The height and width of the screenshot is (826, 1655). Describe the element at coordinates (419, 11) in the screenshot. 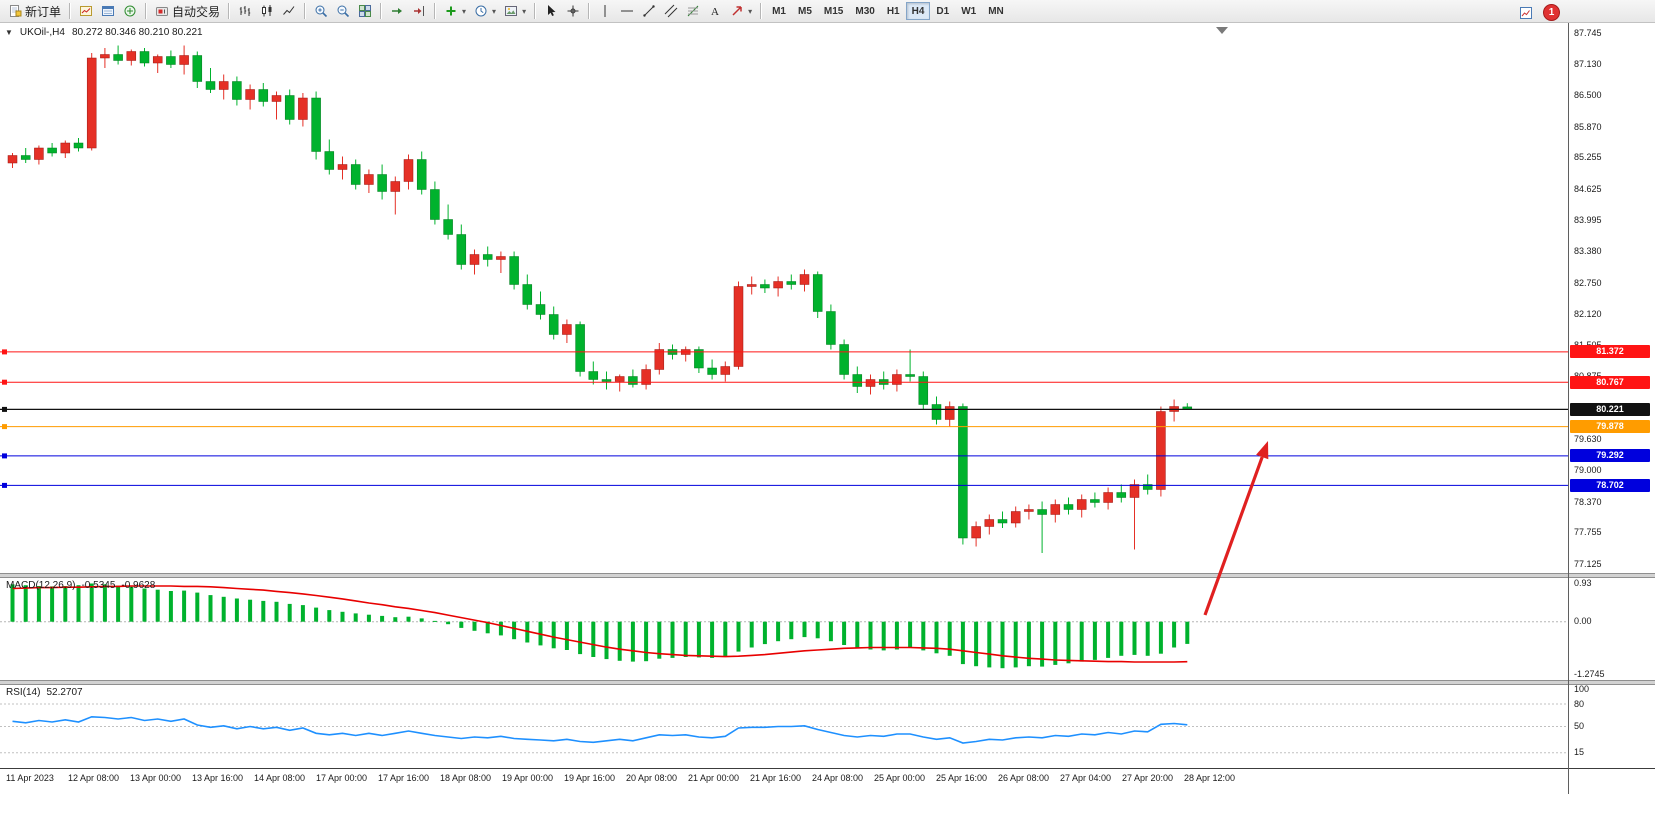

I see `chart-shift-button` at that location.